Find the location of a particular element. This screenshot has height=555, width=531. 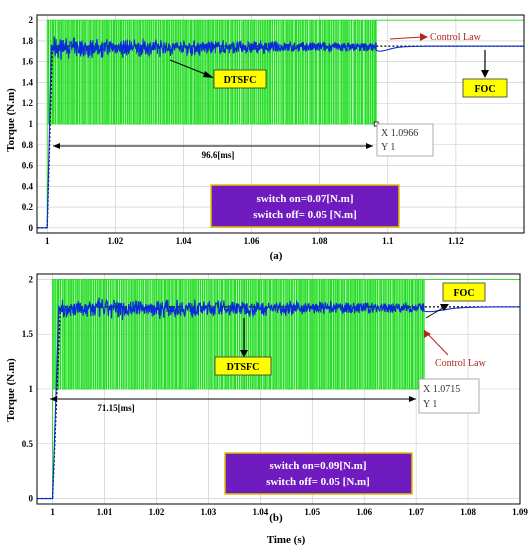

y-tick-label: 0.2 is located at coordinates (28, 207).